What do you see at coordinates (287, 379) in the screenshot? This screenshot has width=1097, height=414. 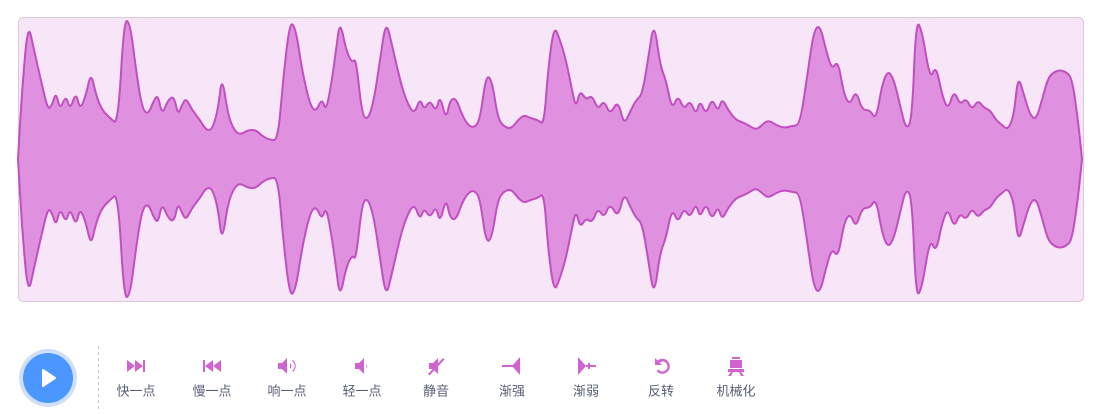 I see `effect-button: 响一点` at bounding box center [287, 379].